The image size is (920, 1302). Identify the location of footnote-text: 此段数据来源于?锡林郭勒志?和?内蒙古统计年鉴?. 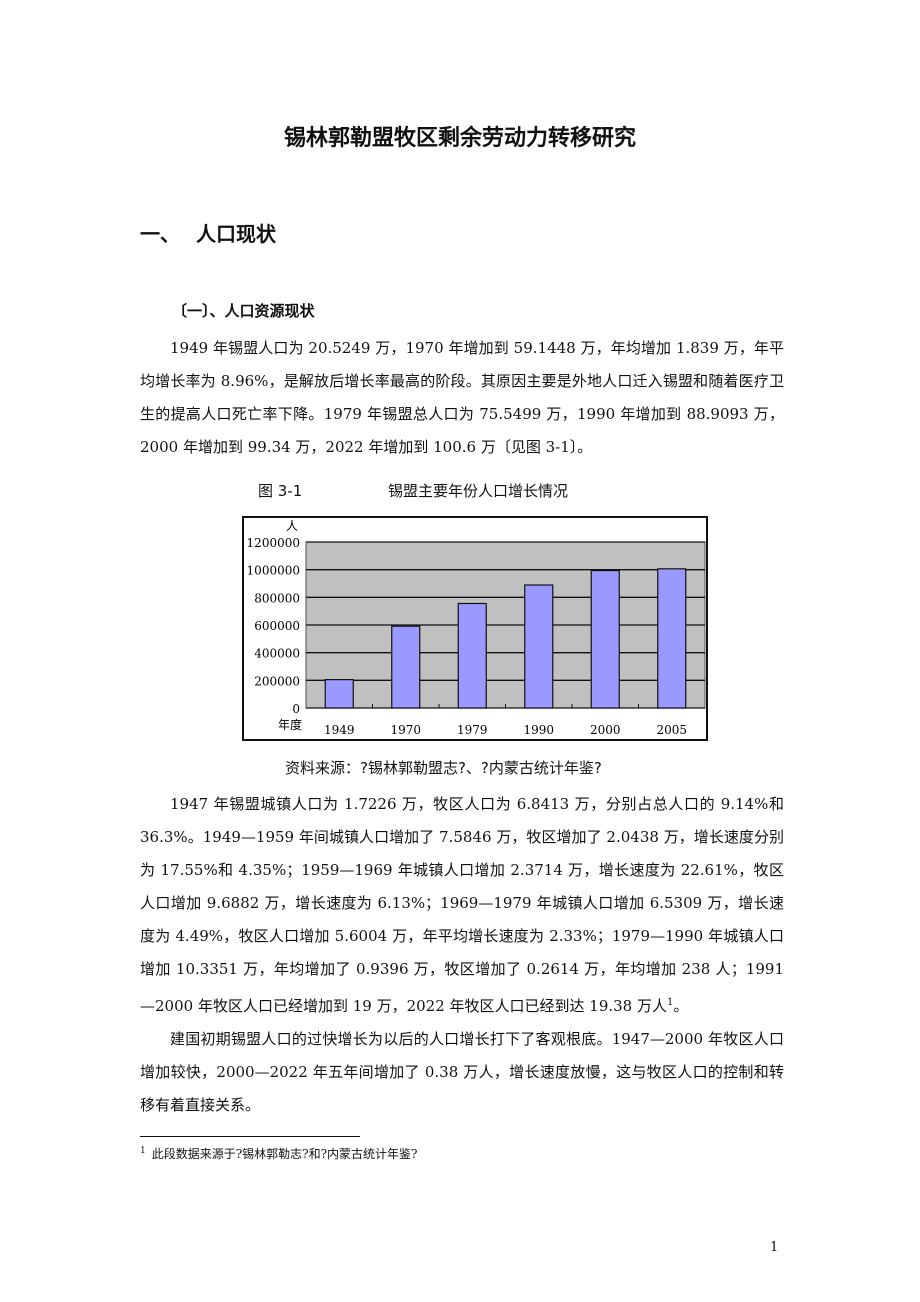
(284, 1154).